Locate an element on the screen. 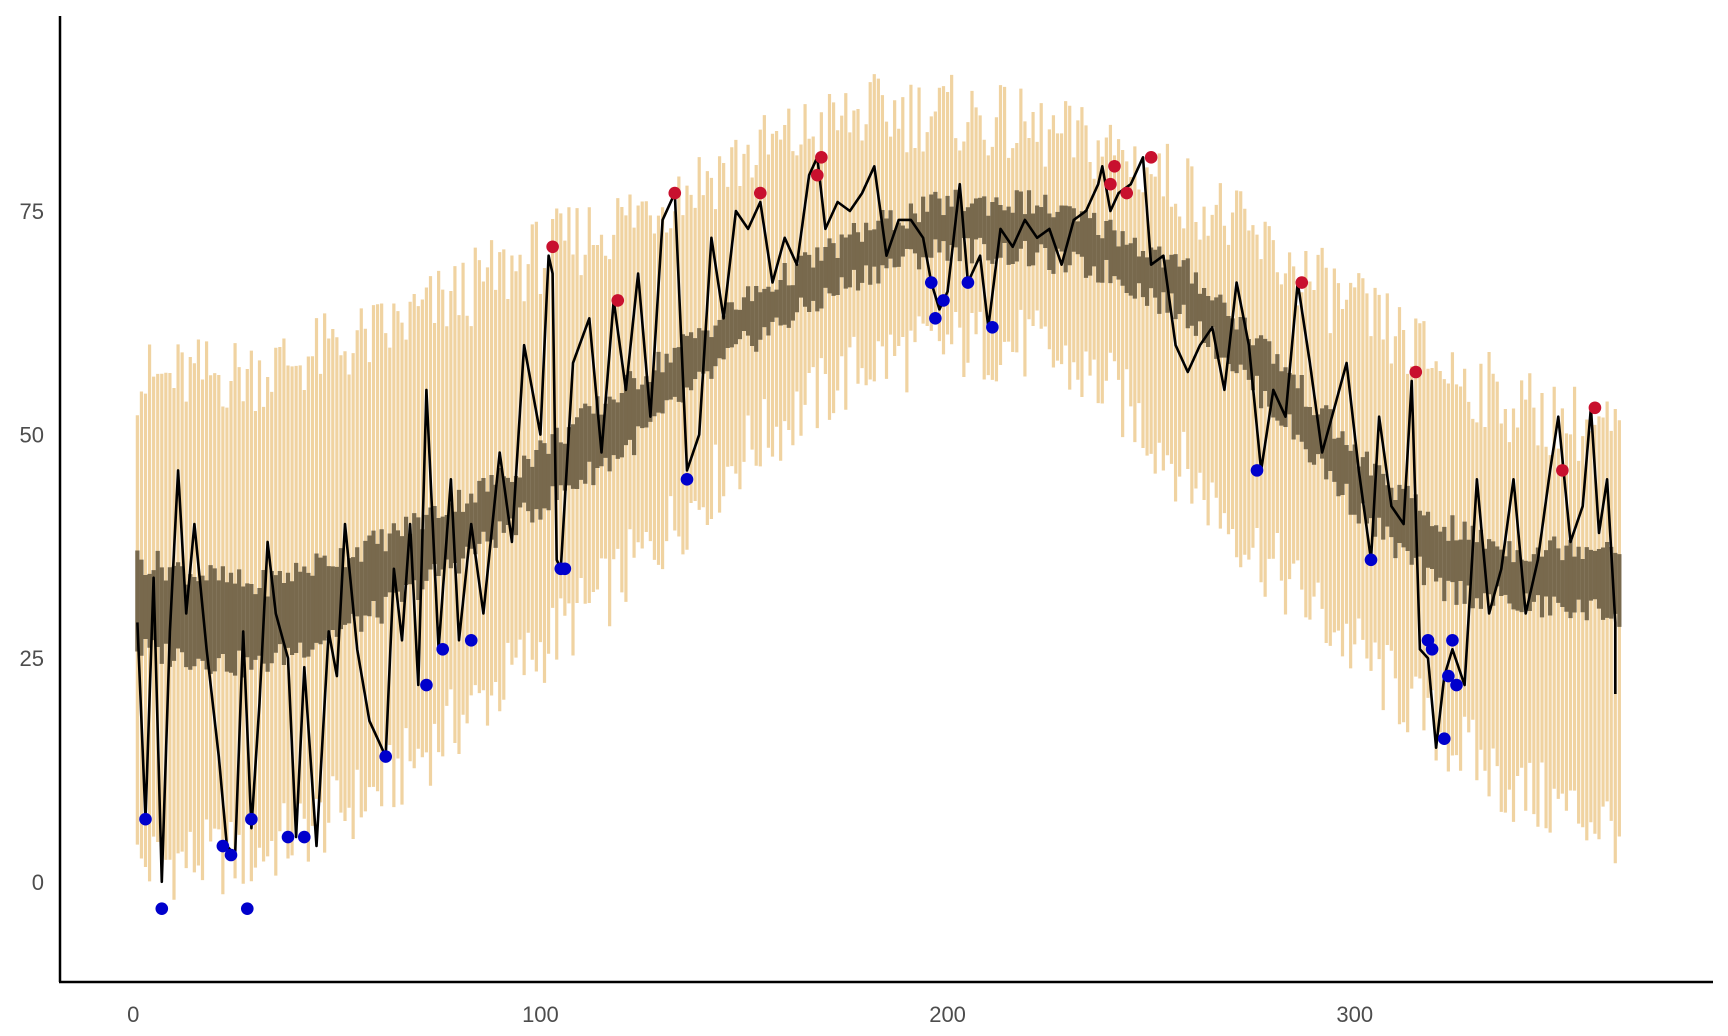  x-tick-labels: 0 100 200 300 is located at coordinates (750, 1014).